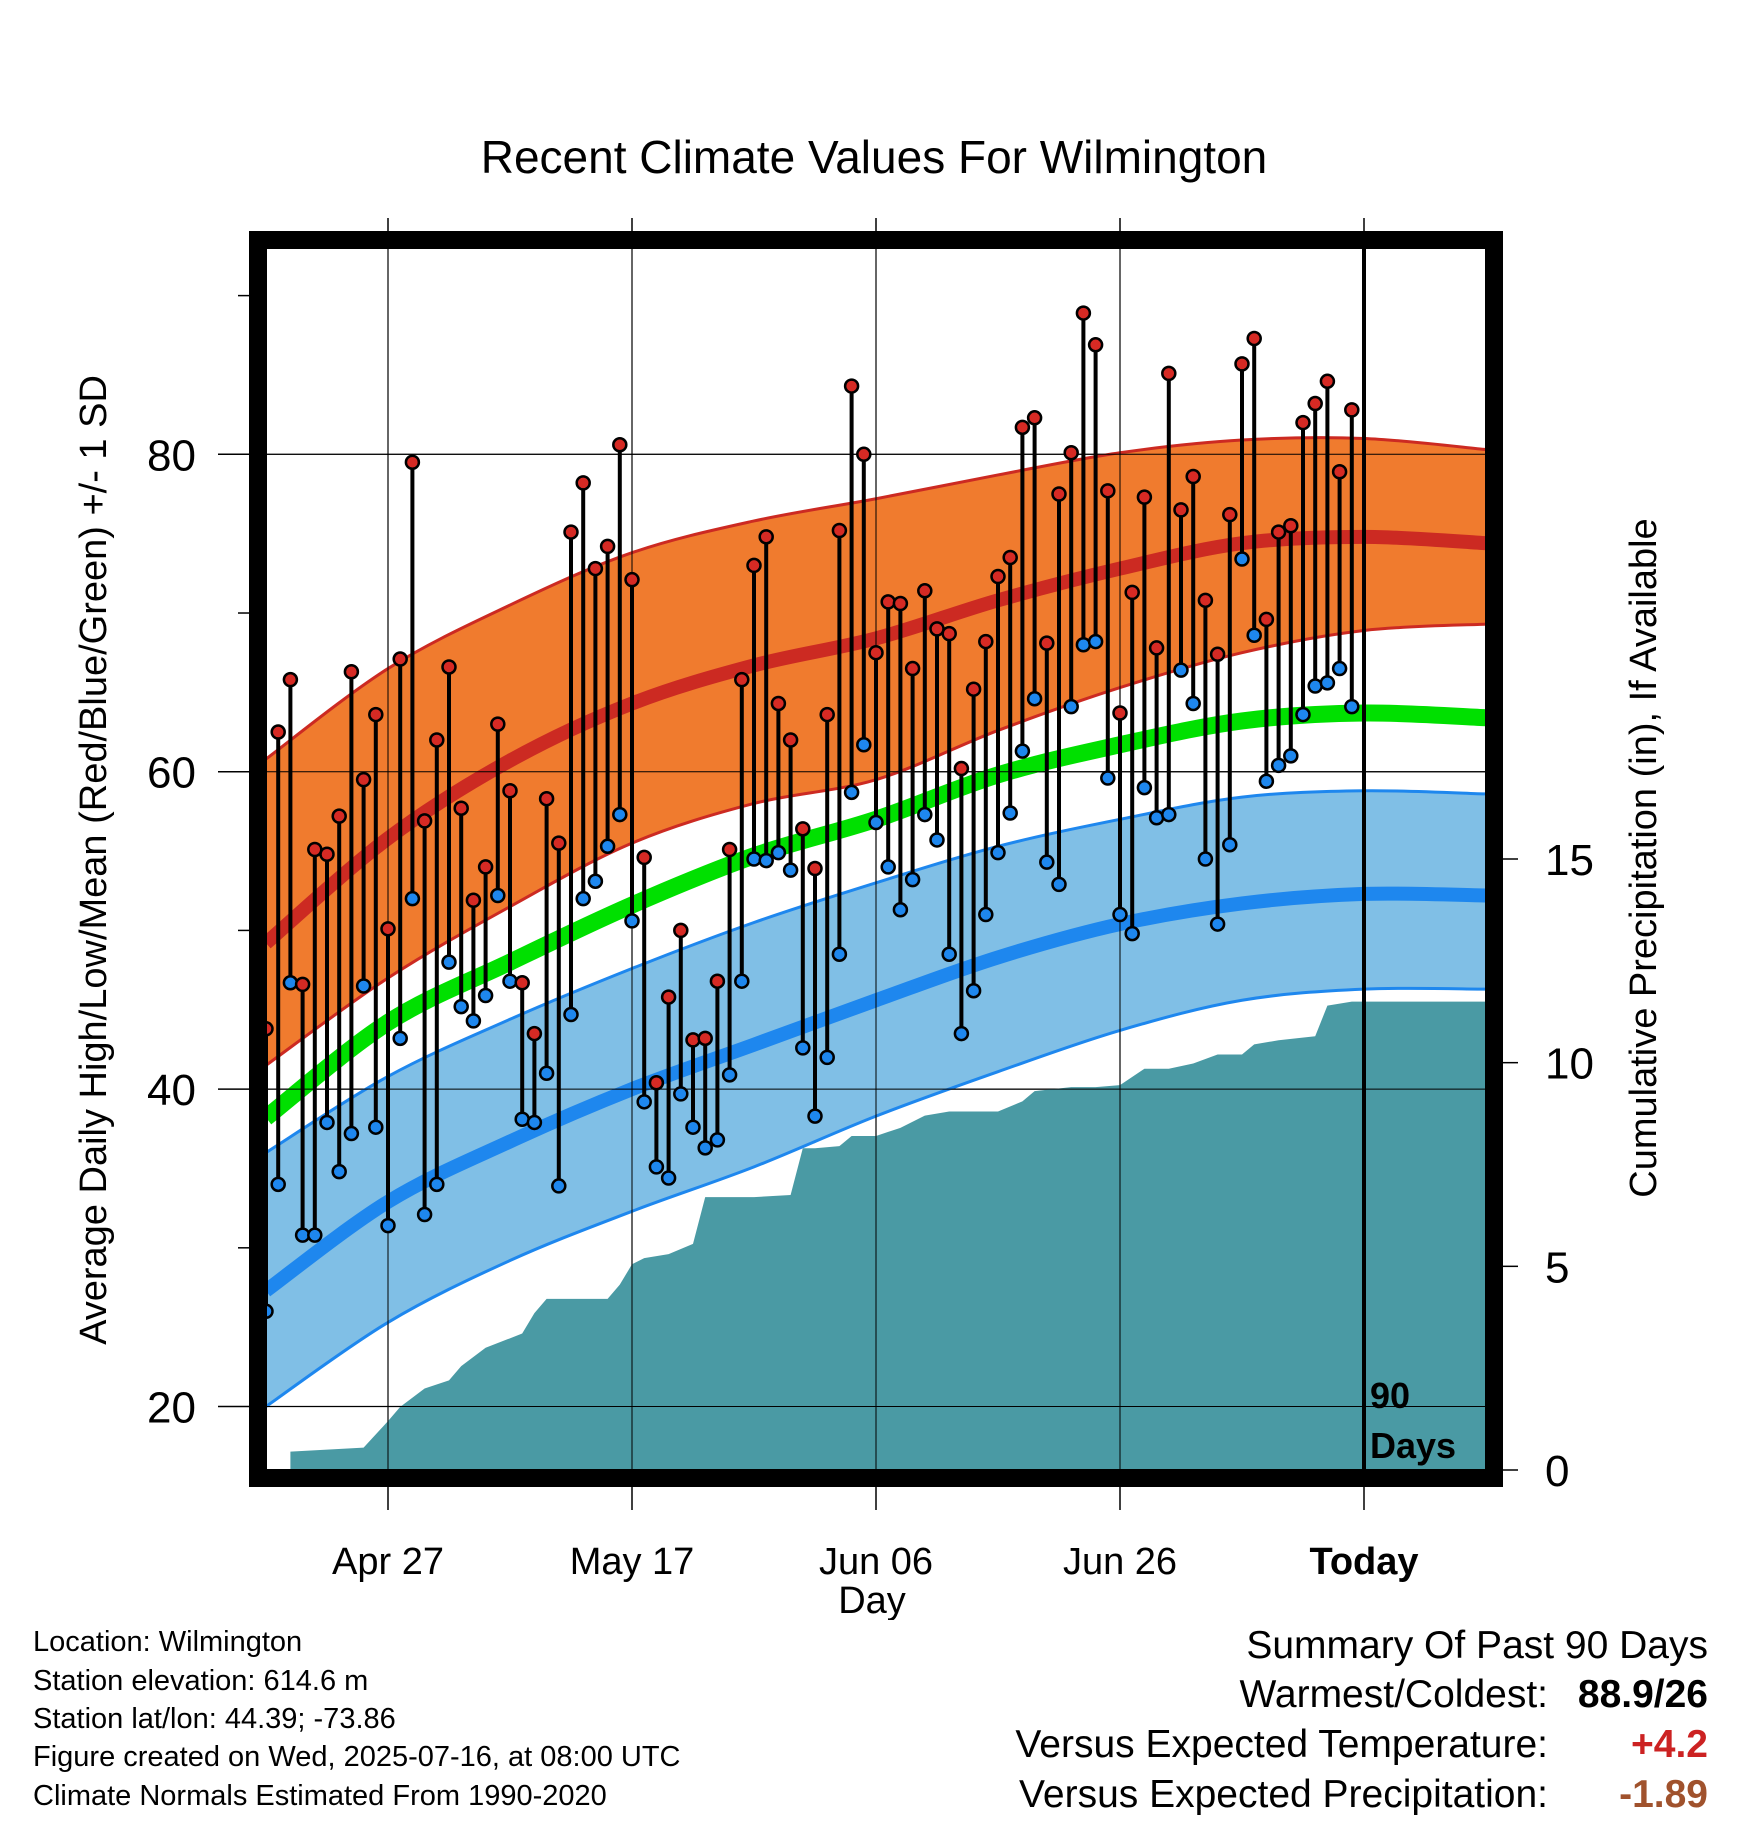 The height and width of the screenshot is (1828, 1748). I want to click on summary-precip-row: Versus Expected Precipitation: -1.89, so click(1363, 1795).